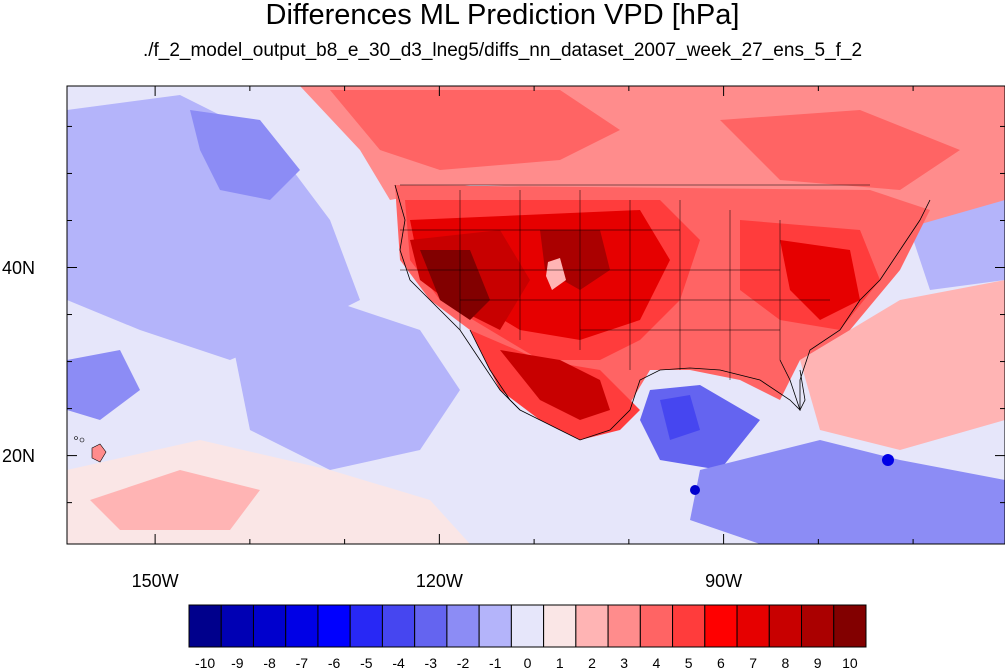 Image resolution: width=1005 pixels, height=672 pixels. Describe the element at coordinates (430, 663) in the screenshot. I see `colorbar-label: -3` at that location.